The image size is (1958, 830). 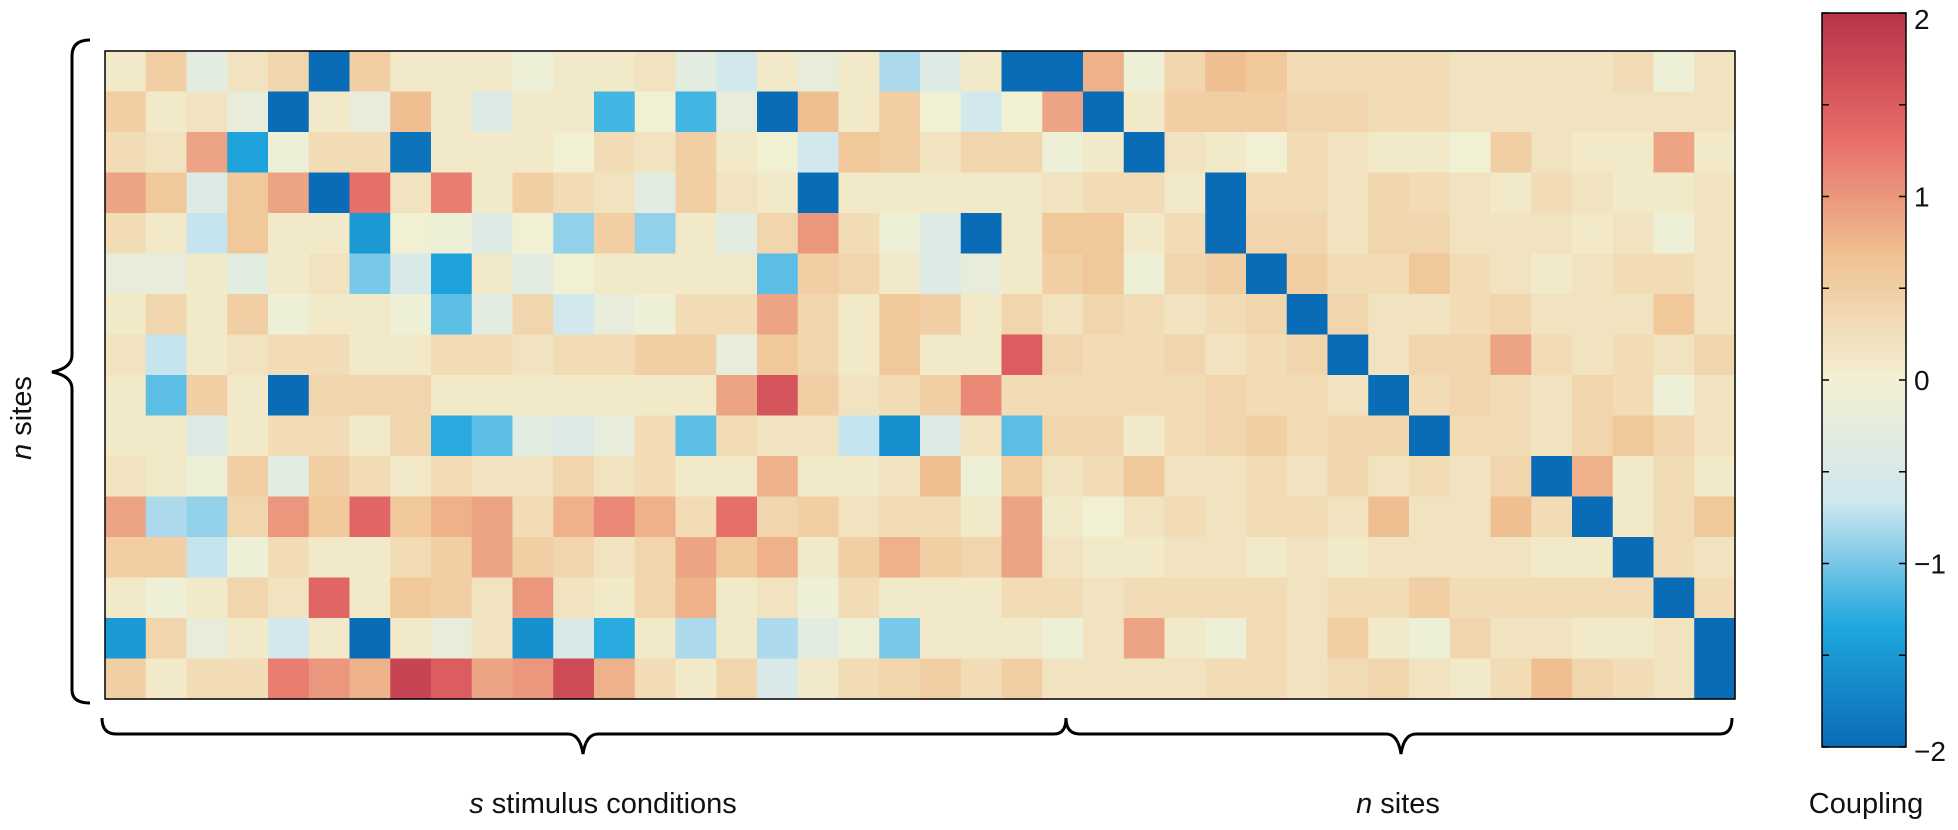 I want to click on colorbar-ticks: 2 1 0 −1 −2, so click(x=1884, y=385).